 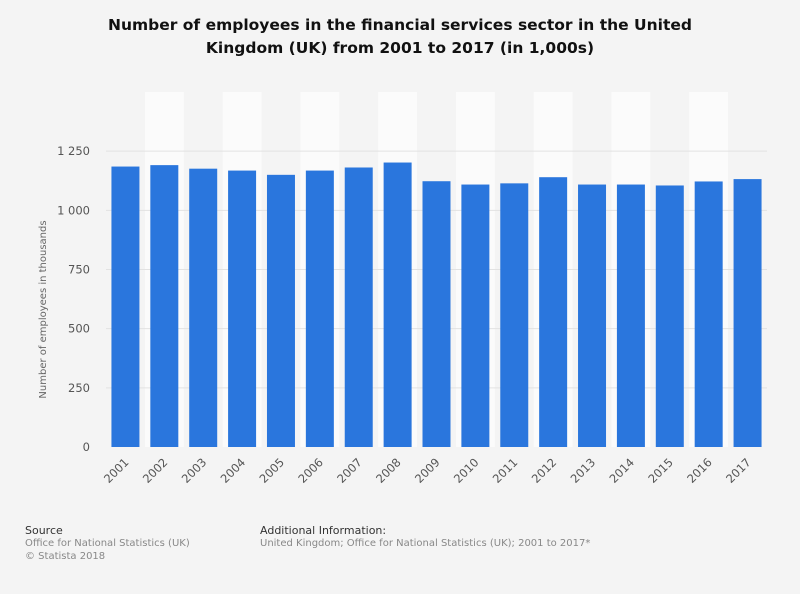 What do you see at coordinates (79, 329) in the screenshot?
I see `y-tick-label: 500` at bounding box center [79, 329].